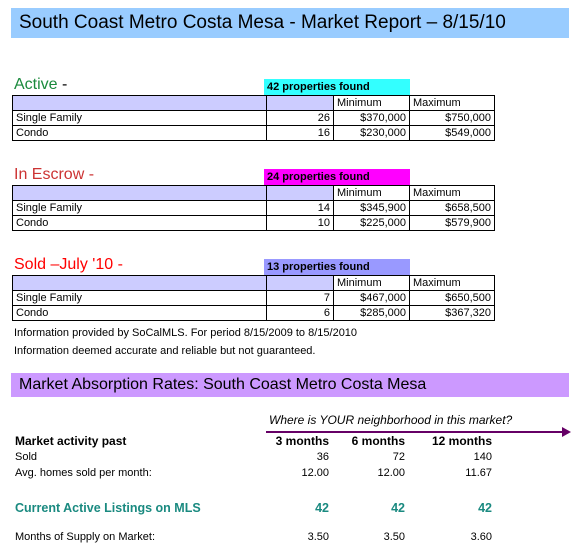 The width and height of the screenshot is (580, 559). What do you see at coordinates (68, 264) in the screenshot?
I see `section-heading-sold: Sold –July '10 -` at bounding box center [68, 264].